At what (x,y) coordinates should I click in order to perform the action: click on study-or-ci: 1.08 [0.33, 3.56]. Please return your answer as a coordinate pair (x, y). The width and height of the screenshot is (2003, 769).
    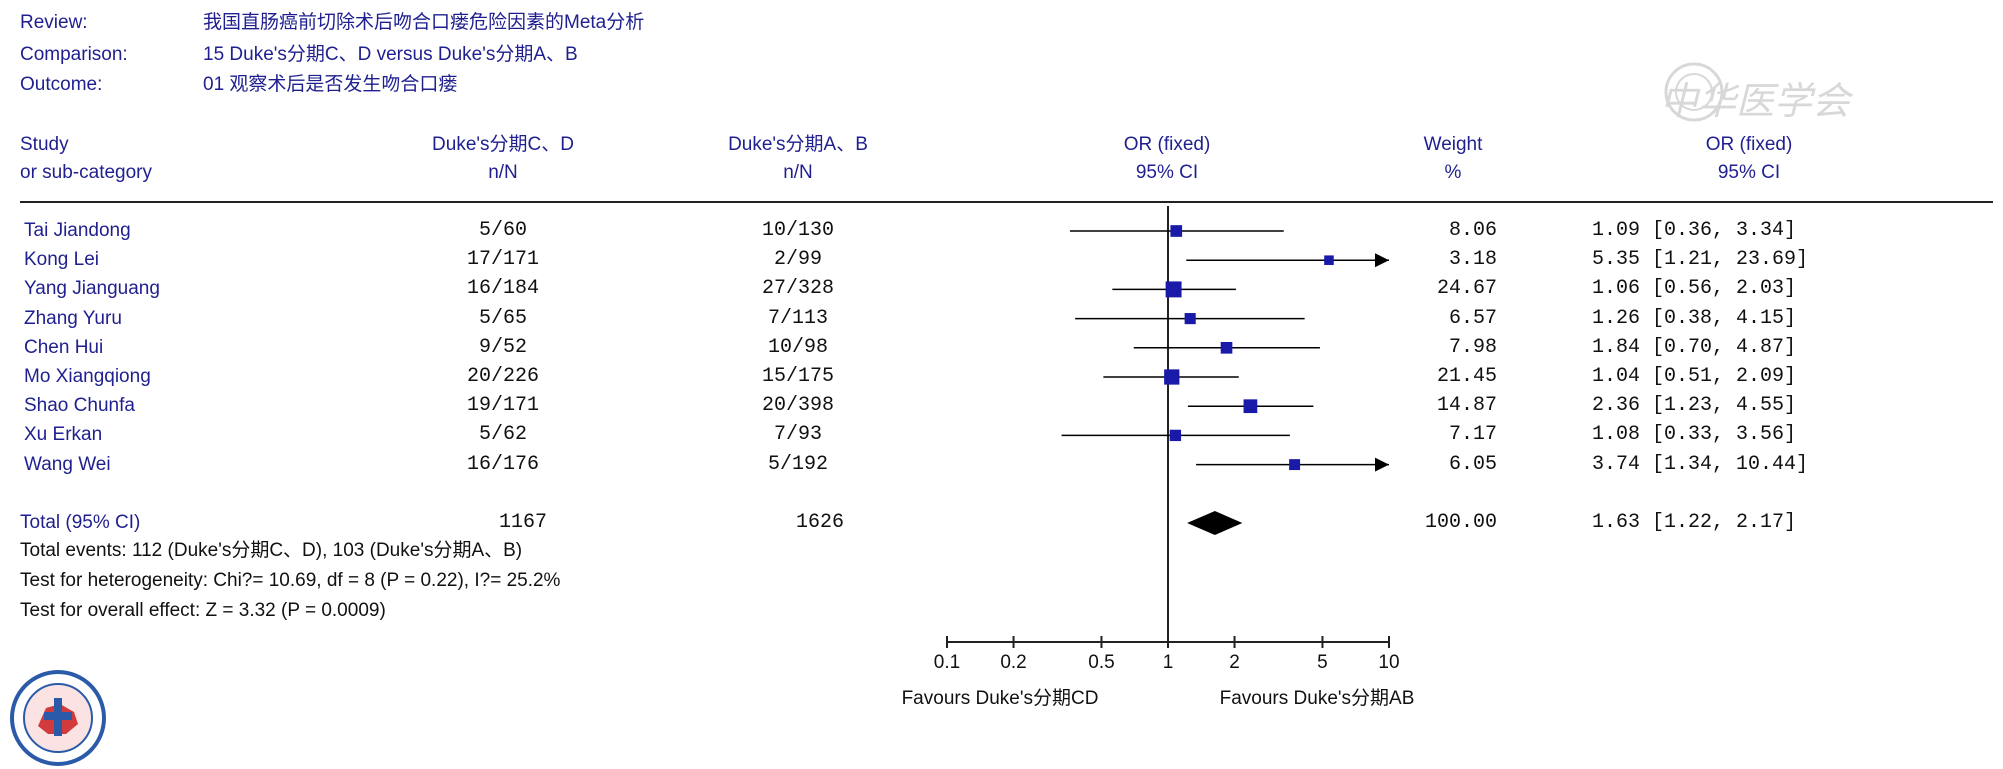
    Looking at the image, I should click on (1694, 435).